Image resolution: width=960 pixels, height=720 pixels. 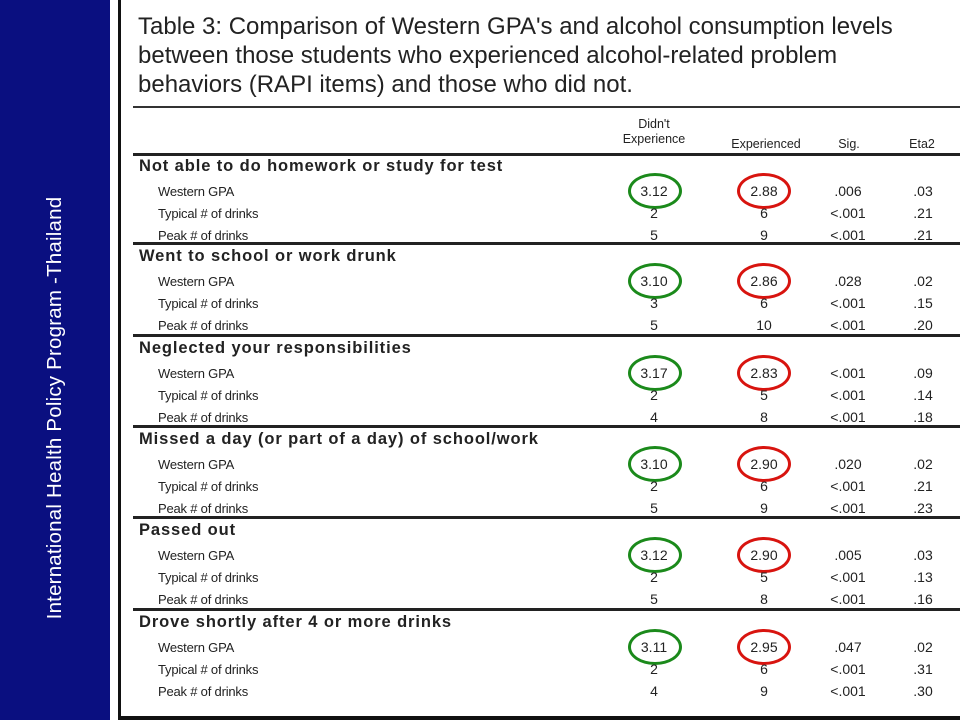 I want to click on cell-eta2: .09, so click(x=923, y=373).